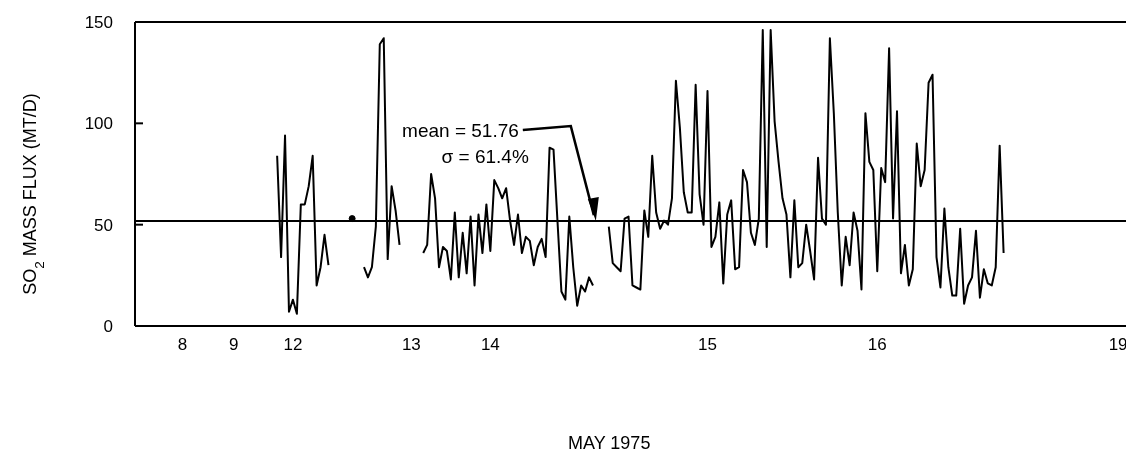 This screenshot has width=1134, height=464. Describe the element at coordinates (877, 344) in the screenshot. I see `x-tick-label: 16` at that location.